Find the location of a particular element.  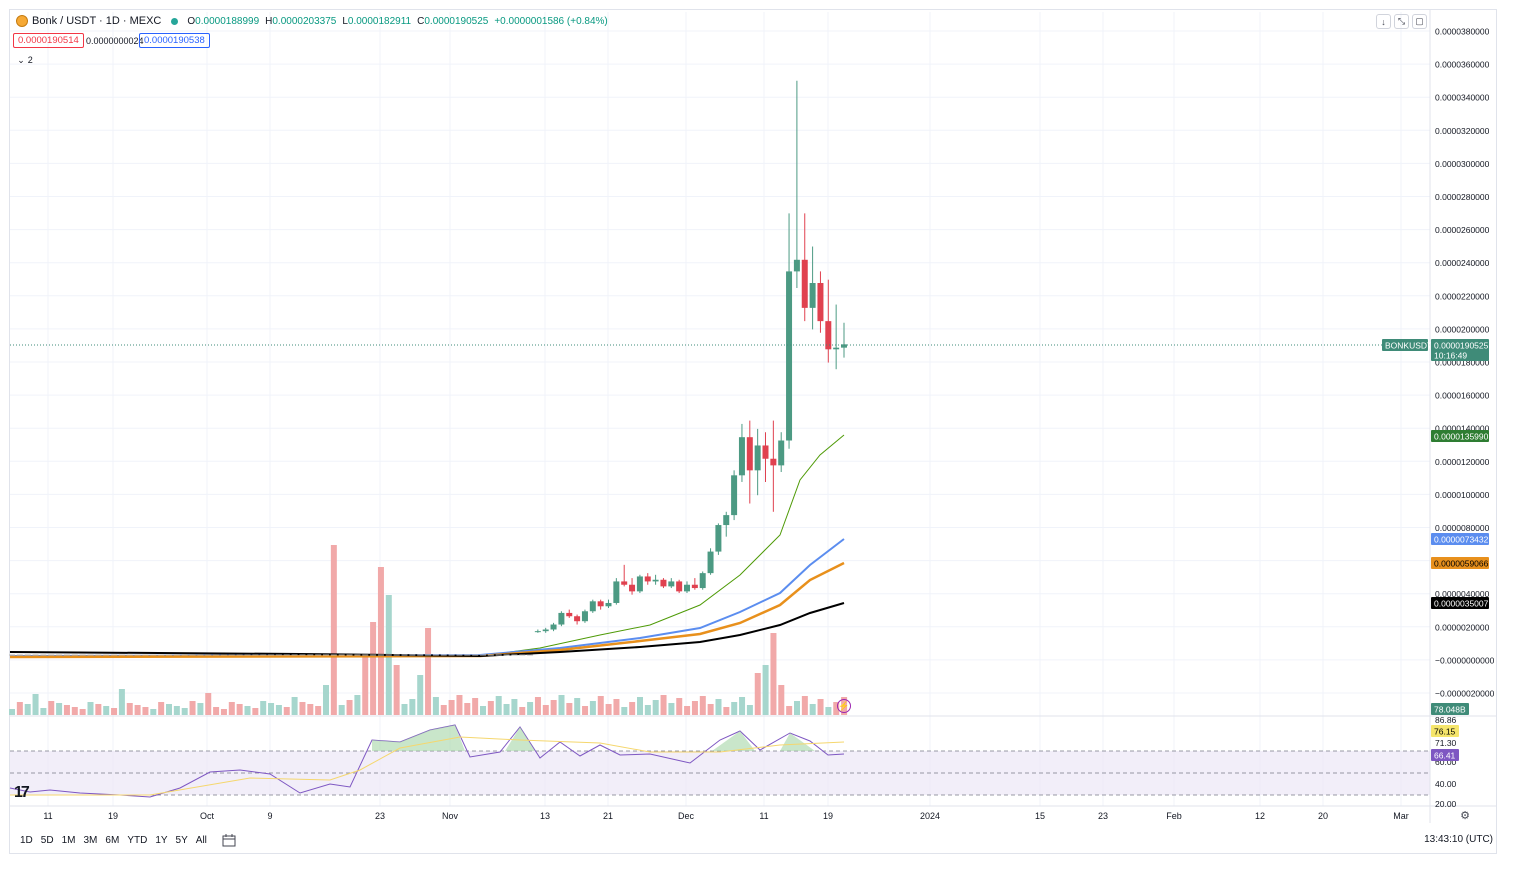

period-button-1y: 1Y is located at coordinates (161, 840).